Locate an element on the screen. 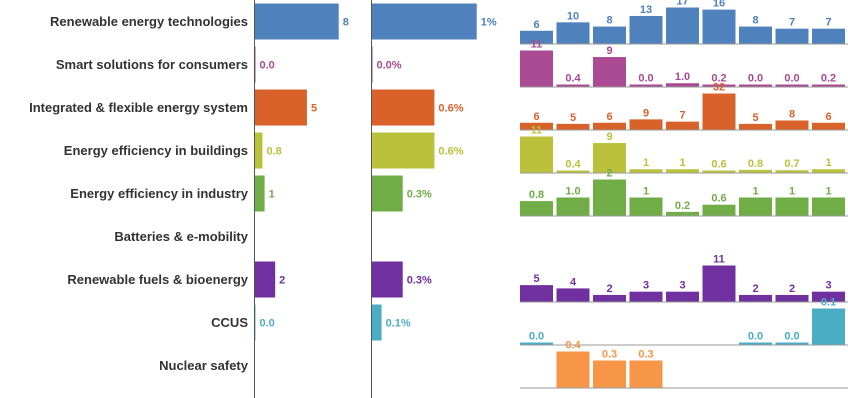  small-bar-label-renewable-fuels-bioenergy-7: 2 is located at coordinates (755, 289).